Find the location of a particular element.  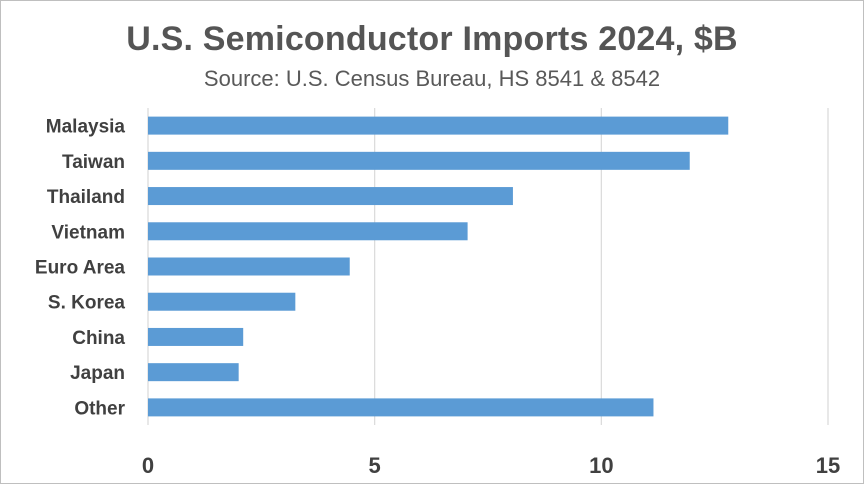

x-tick-label: 10 is located at coordinates (601, 465).